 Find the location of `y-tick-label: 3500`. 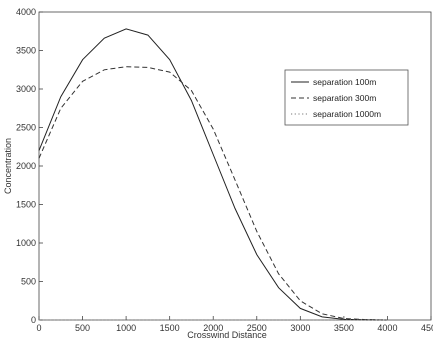

y-tick-label: 3500 is located at coordinates (26, 51).